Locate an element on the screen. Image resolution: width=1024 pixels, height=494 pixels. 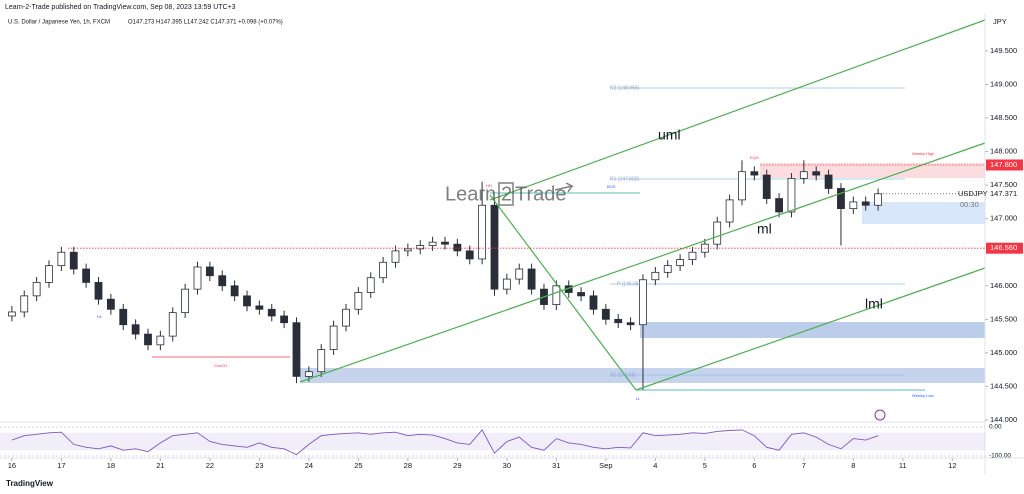
y-tick-label: 146.000 is located at coordinates (1003, 285).